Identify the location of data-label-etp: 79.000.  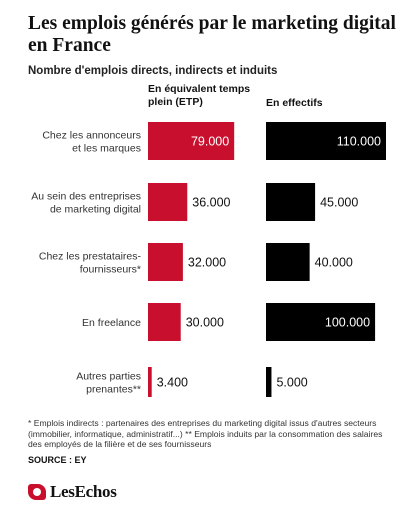
(210, 142).